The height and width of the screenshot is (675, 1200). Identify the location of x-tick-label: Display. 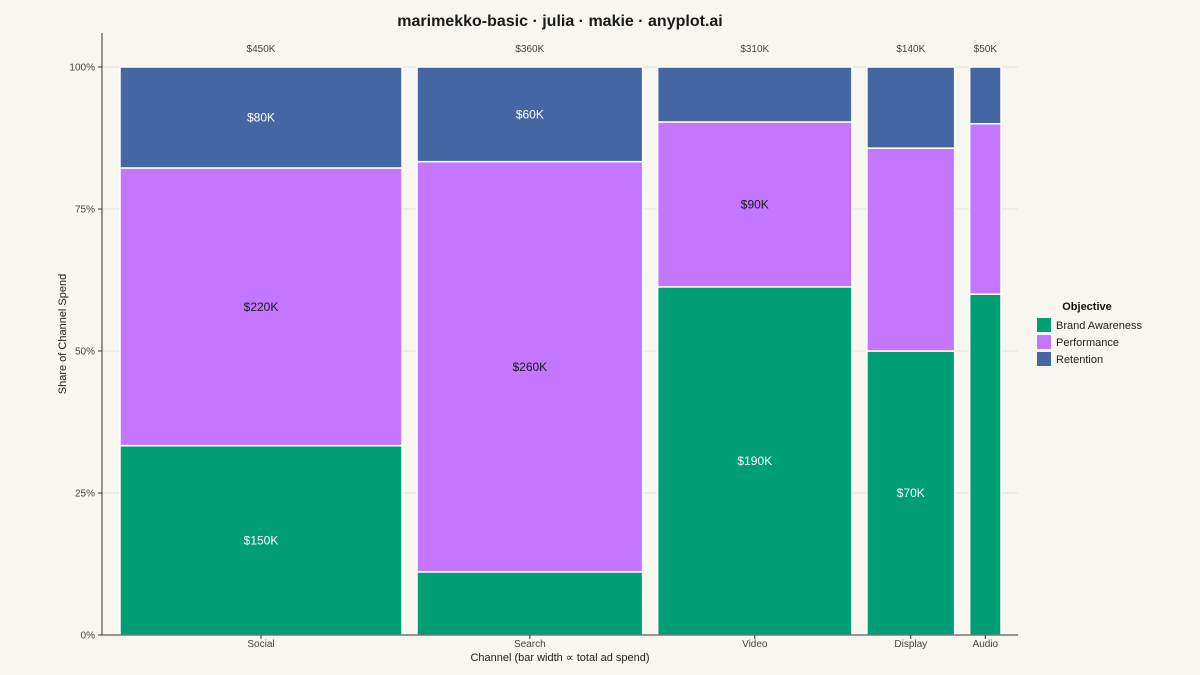
(910, 644).